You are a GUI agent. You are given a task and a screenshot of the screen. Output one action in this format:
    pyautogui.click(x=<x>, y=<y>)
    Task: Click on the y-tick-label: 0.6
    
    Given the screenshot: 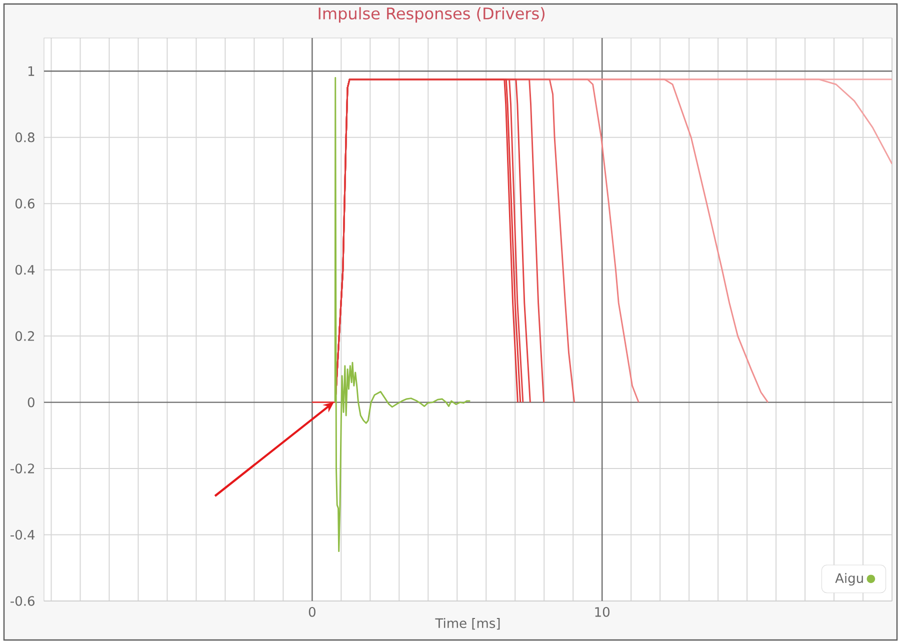 What is the action you would take?
    pyautogui.click(x=24, y=203)
    